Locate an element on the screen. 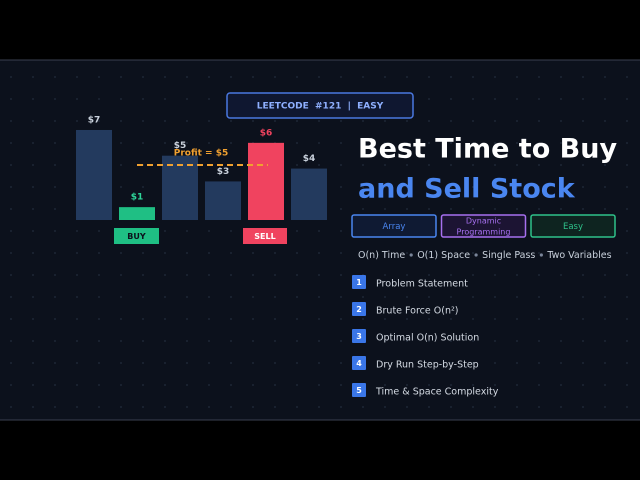  sell-box is located at coordinates (265, 236).